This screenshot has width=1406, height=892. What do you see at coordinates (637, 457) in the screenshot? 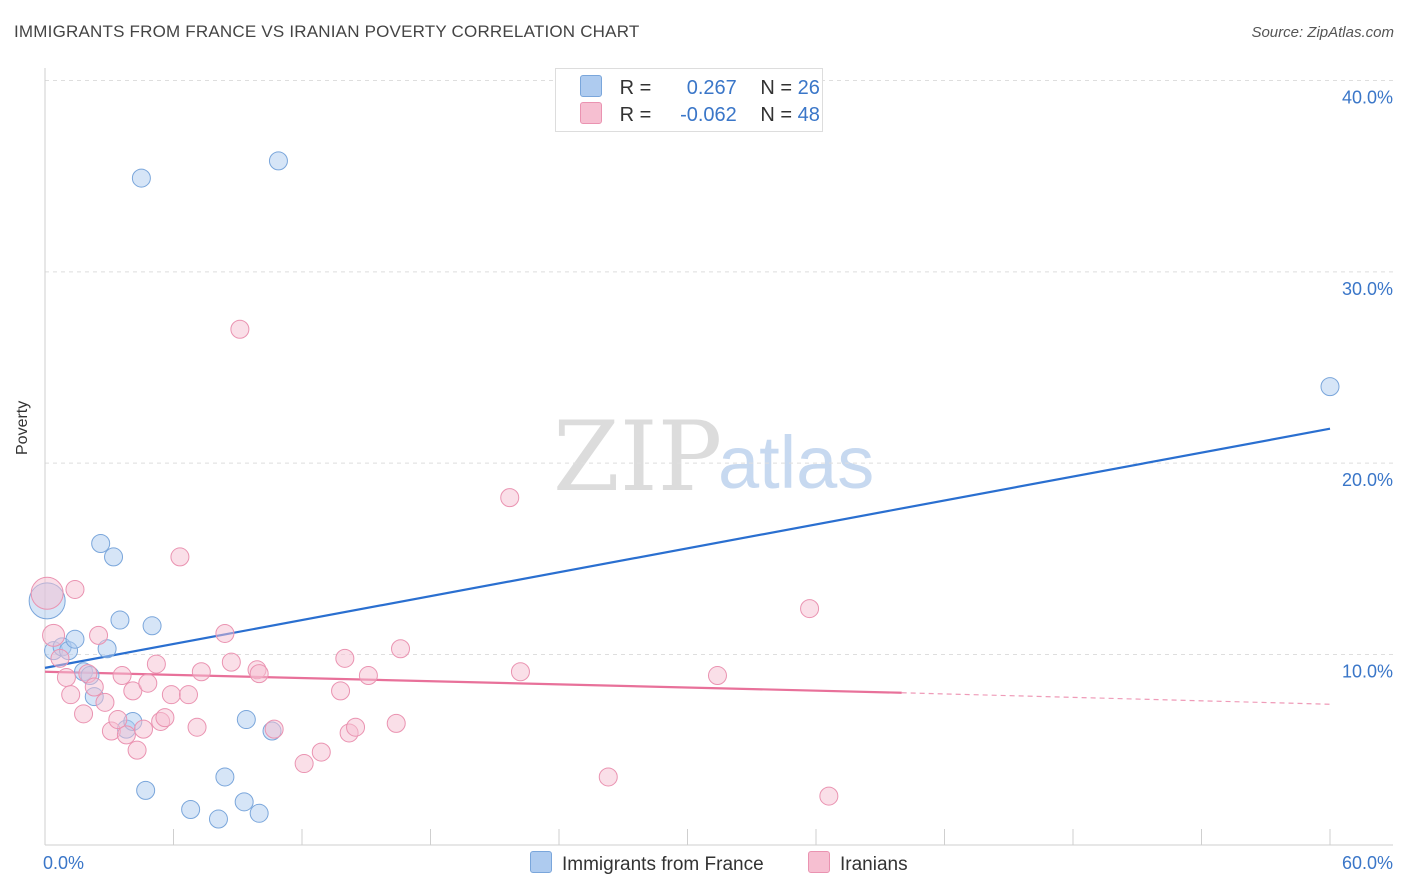
I see `watermark-zip: ZIP` at bounding box center [637, 457].